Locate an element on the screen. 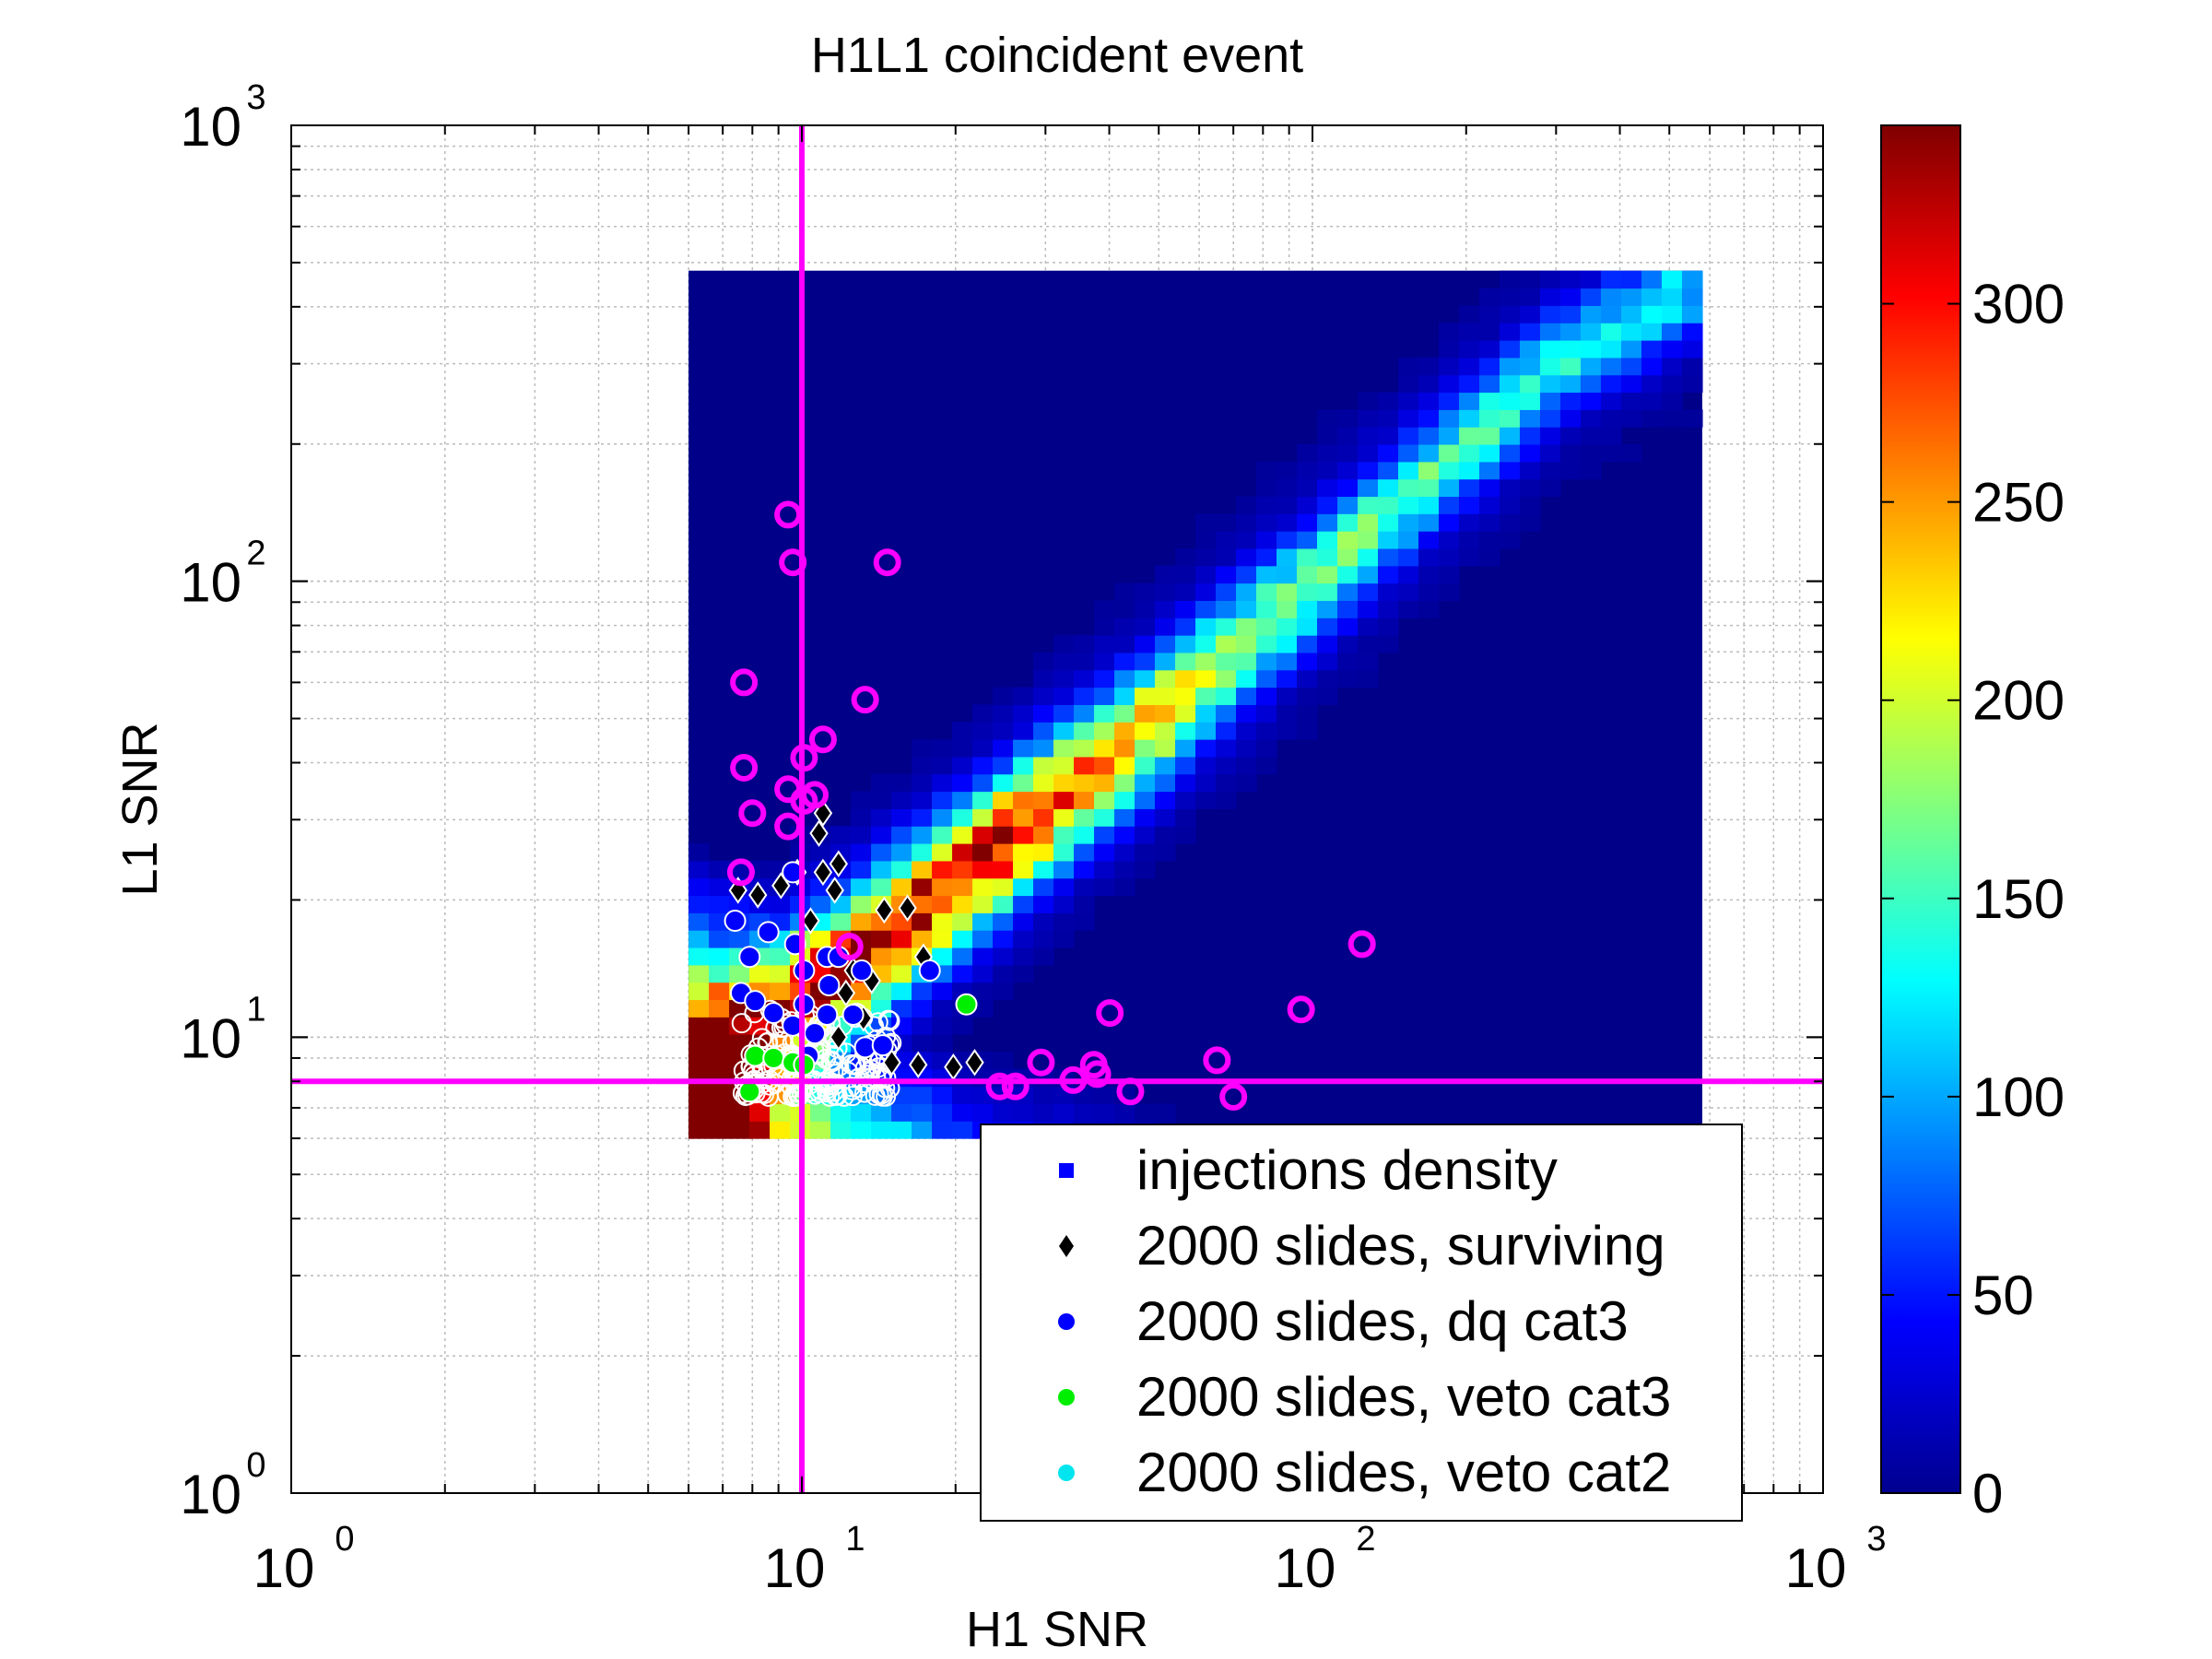 This screenshot has width=2212, height=1659. y-tick-label-exponent: 0 is located at coordinates (255, 1465).